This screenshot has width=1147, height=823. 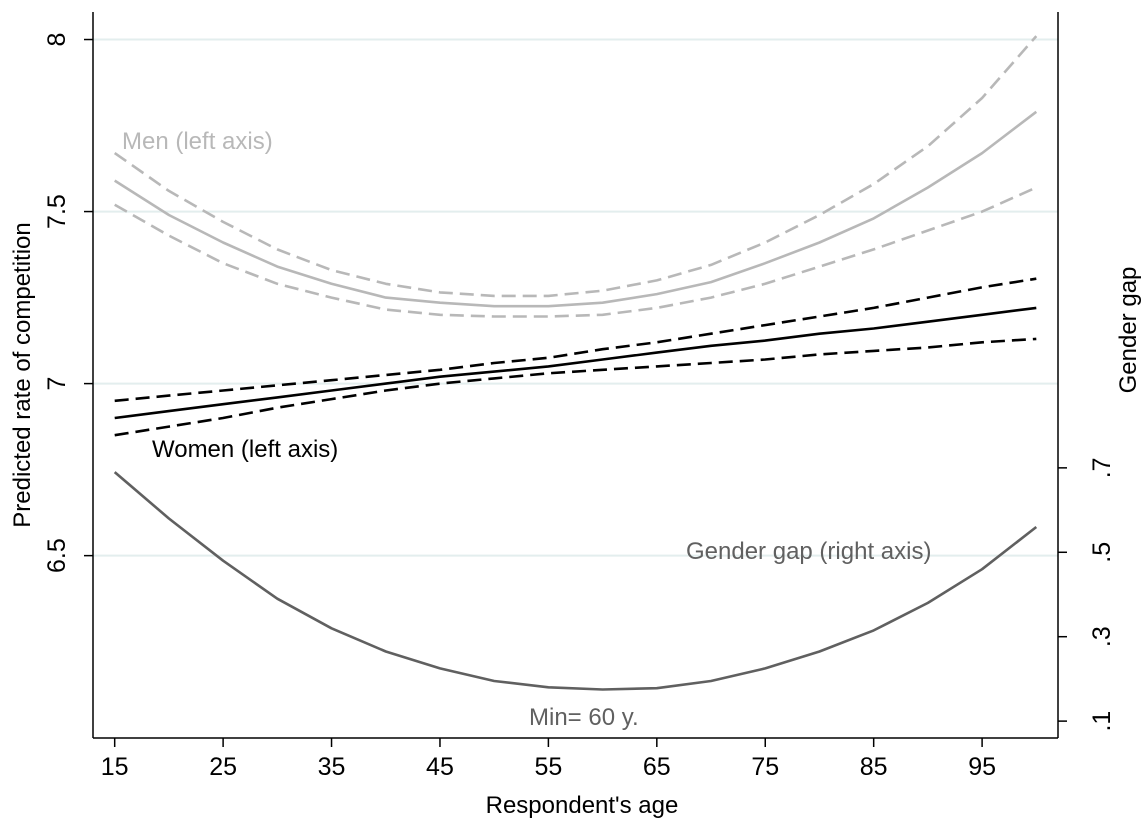 I want to click on left-y-tick-label: 7, so click(x=57, y=384).